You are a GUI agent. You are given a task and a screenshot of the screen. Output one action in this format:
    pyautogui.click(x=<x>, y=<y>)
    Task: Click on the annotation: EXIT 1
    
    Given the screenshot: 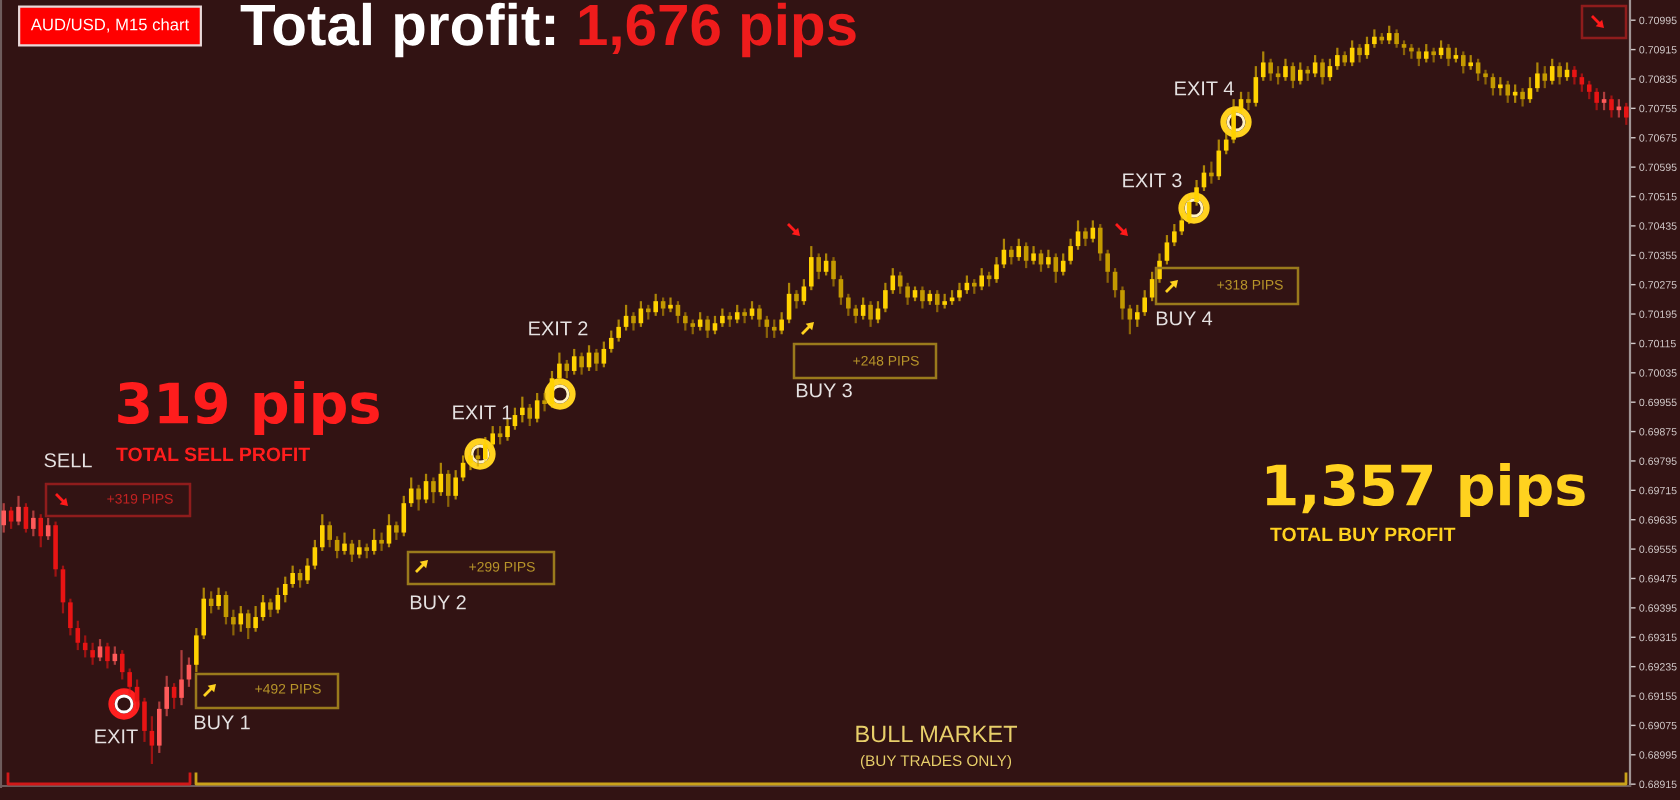 What is the action you would take?
    pyautogui.click(x=482, y=412)
    